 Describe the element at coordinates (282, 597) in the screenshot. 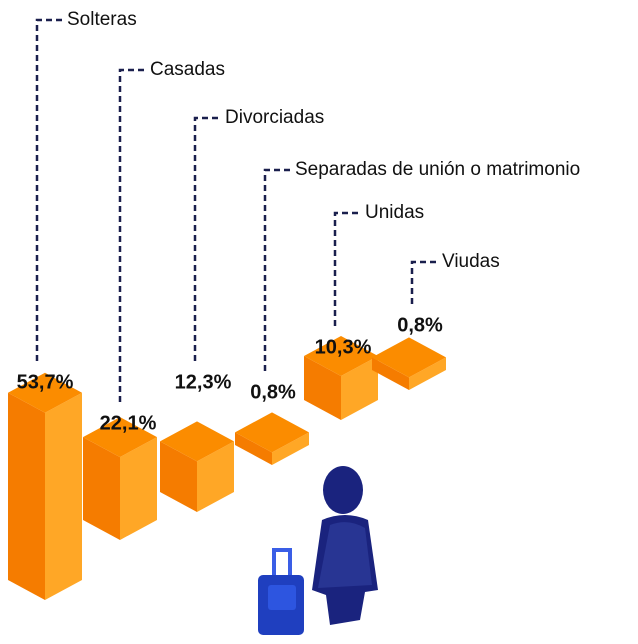

I see `suitcase-pocket` at that location.